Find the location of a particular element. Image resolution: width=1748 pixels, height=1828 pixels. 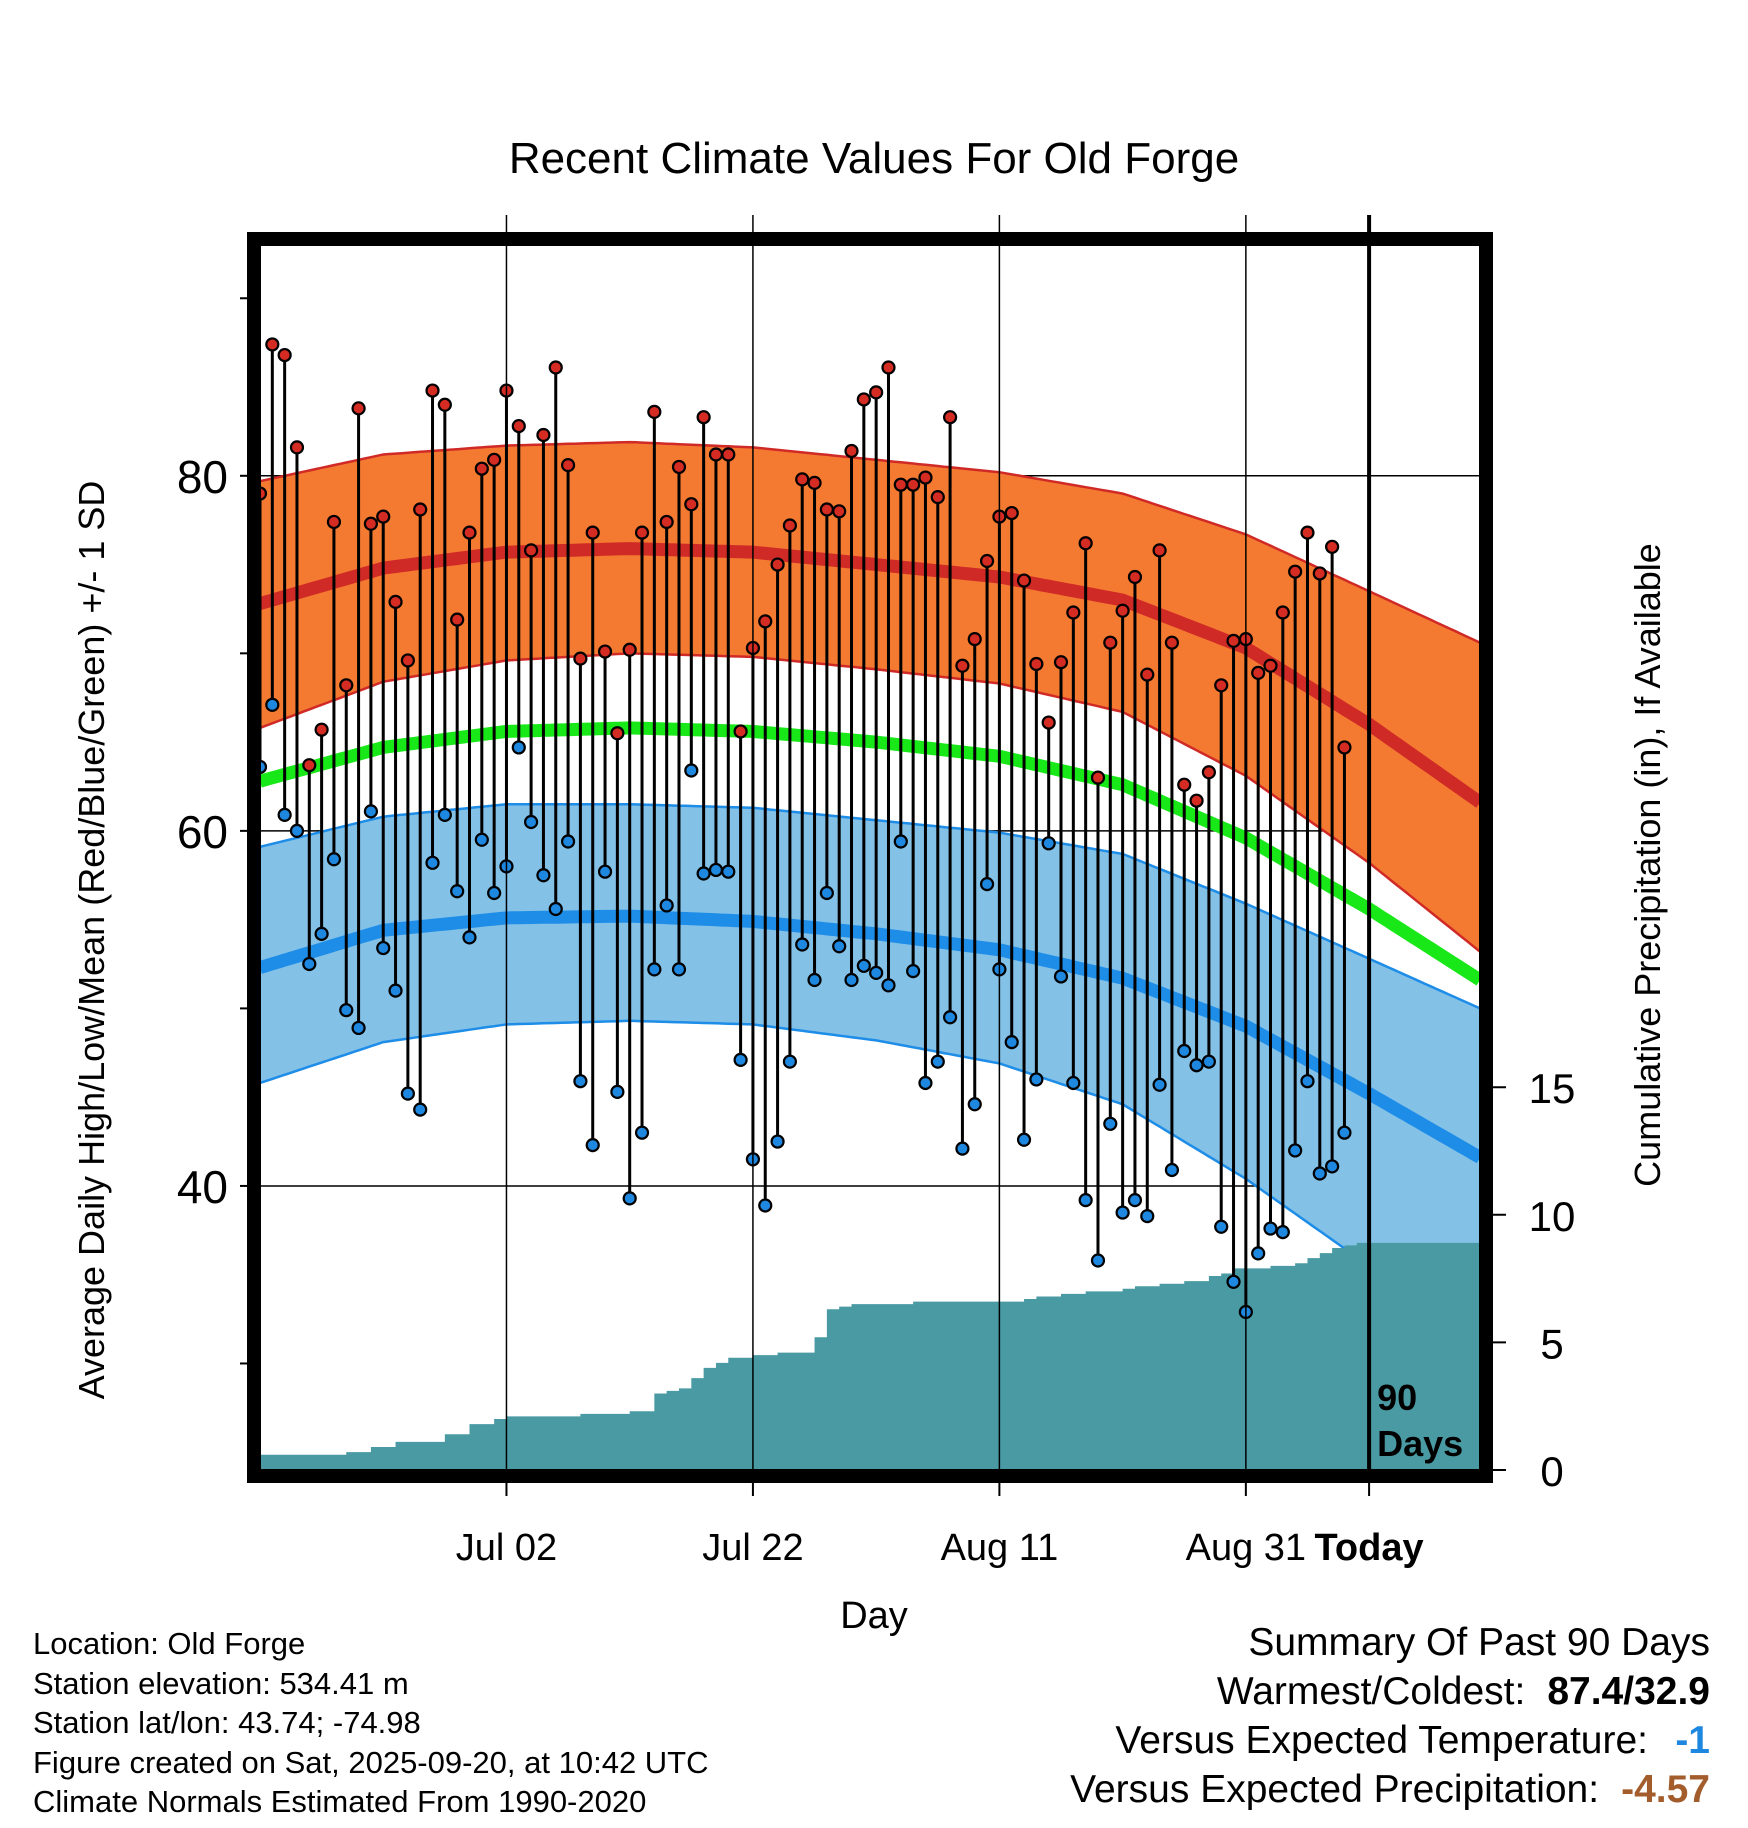

precip-area is located at coordinates (870, 1356).